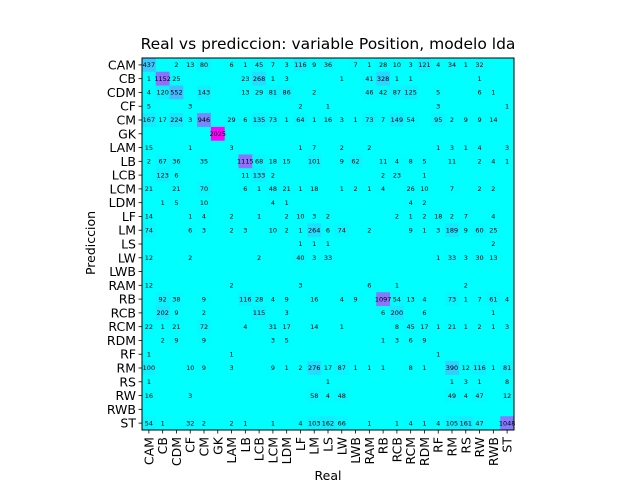  Describe the element at coordinates (273, 216) in the screenshot. I see `heatmap-cell-LF-LCM` at that location.